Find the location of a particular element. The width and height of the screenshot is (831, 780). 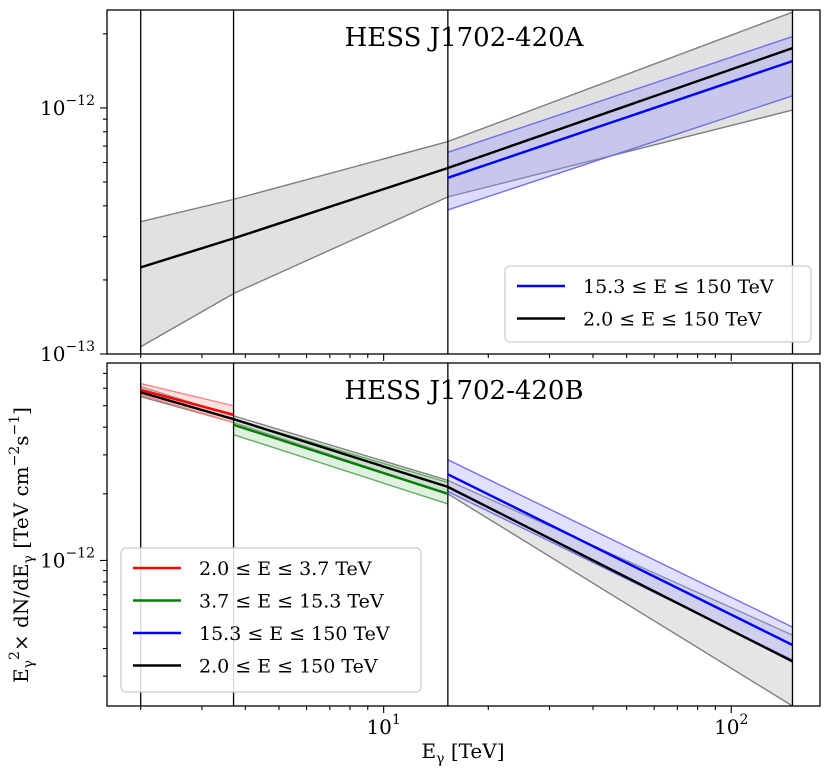

y-tick-label: 10−13 is located at coordinates (67, 352).